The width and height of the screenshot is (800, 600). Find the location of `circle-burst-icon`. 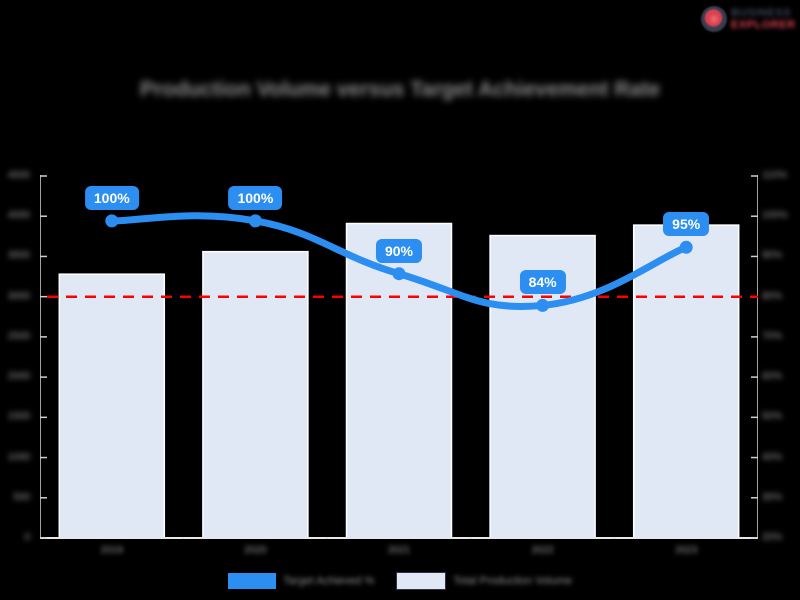

circle-burst-icon is located at coordinates (714, 19).